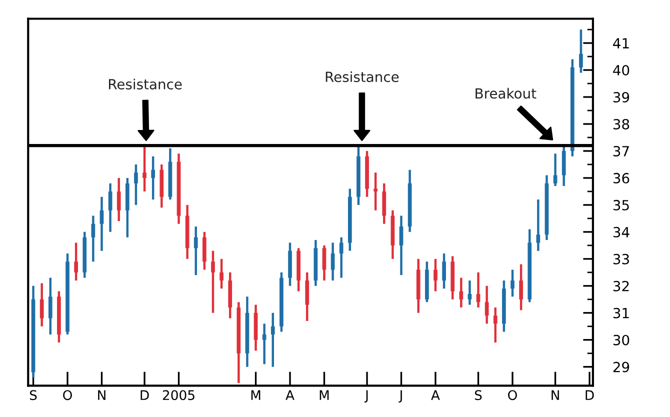 The image size is (670, 417). What do you see at coordinates (621, 313) in the screenshot?
I see `y-tick-label: 31` at bounding box center [621, 313].